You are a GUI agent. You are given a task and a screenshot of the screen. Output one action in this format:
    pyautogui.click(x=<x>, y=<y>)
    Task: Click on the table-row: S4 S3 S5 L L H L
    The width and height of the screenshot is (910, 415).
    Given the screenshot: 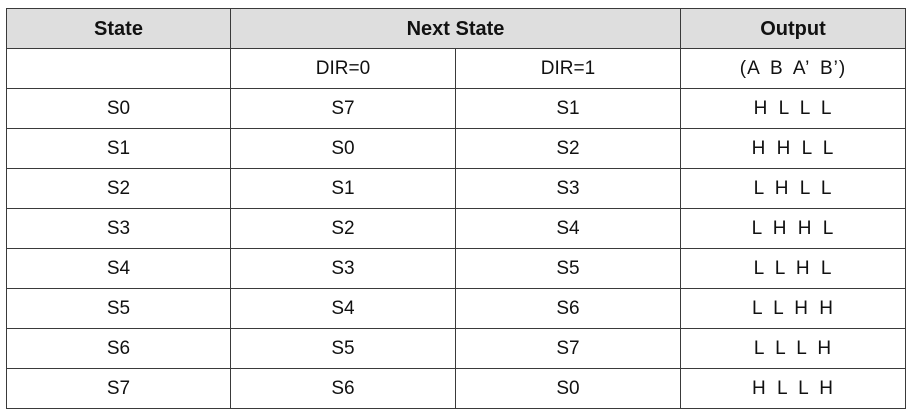 What is the action you would take?
    pyautogui.click(x=456, y=268)
    